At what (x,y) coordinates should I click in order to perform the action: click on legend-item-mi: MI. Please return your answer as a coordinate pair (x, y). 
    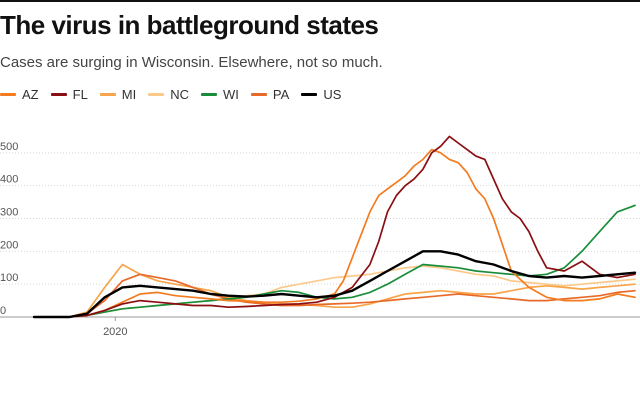
    Looking at the image, I should click on (118, 94).